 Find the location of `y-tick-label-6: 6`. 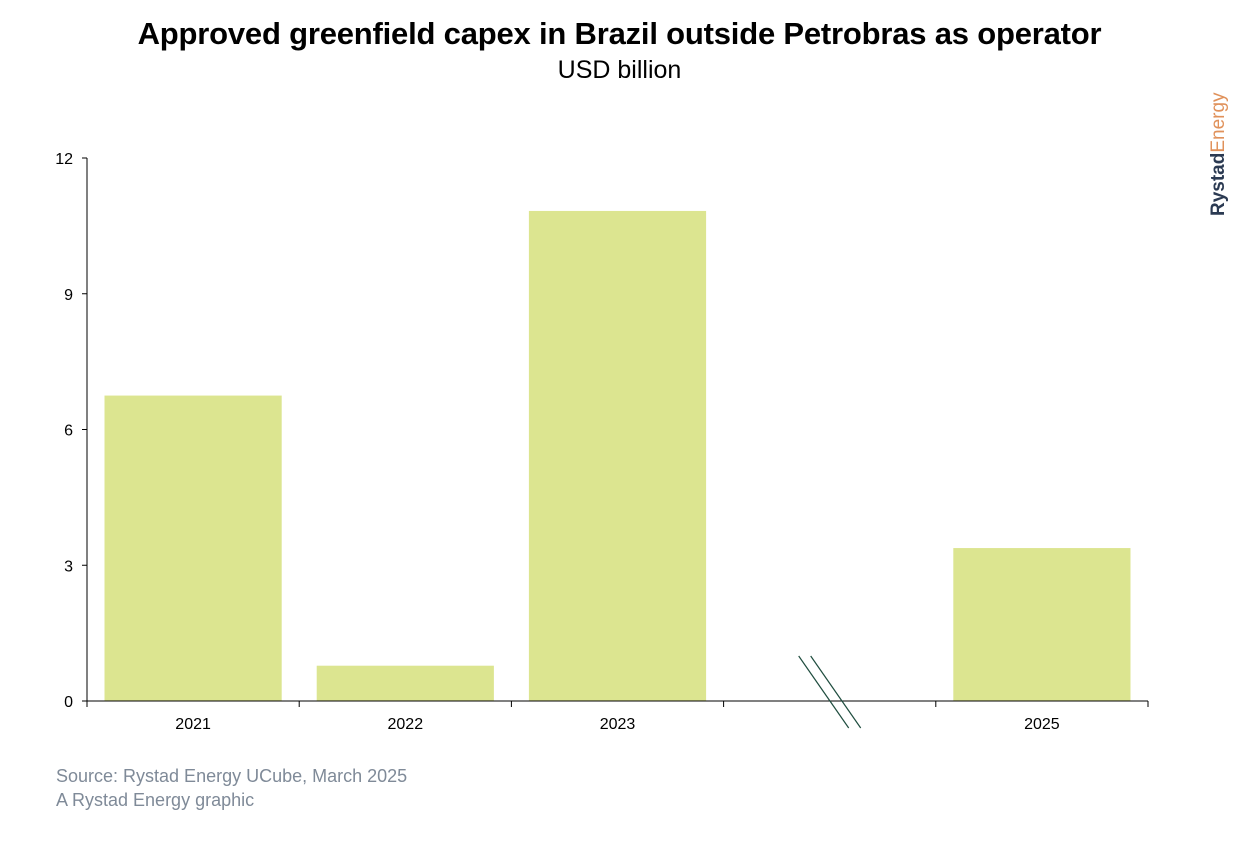

y-tick-label-6: 6 is located at coordinates (68, 431).